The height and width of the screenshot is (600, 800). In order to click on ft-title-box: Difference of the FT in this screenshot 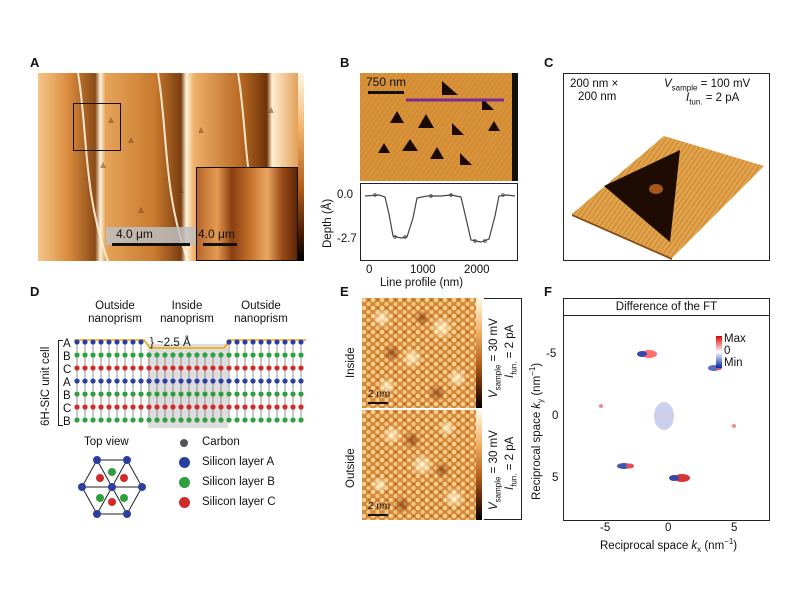, I will do `click(666, 307)`.